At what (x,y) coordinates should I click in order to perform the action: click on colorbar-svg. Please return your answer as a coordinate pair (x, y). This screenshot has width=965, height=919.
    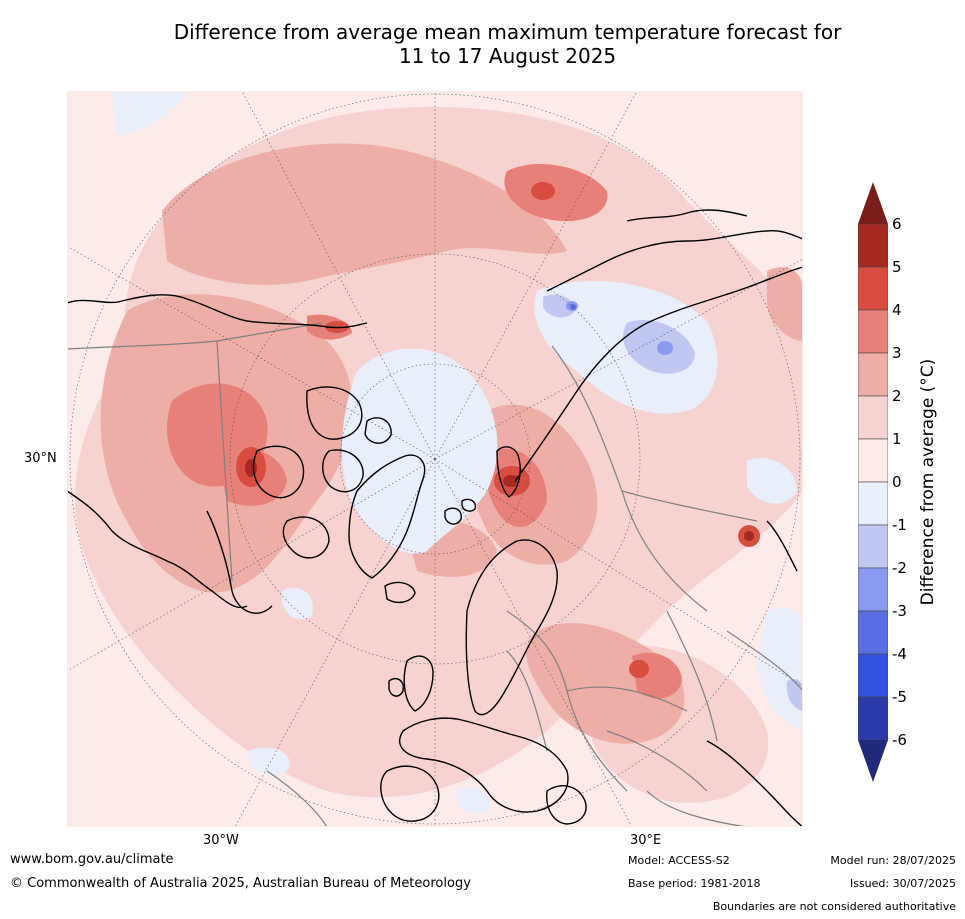
    Looking at the image, I should click on (873, 482).